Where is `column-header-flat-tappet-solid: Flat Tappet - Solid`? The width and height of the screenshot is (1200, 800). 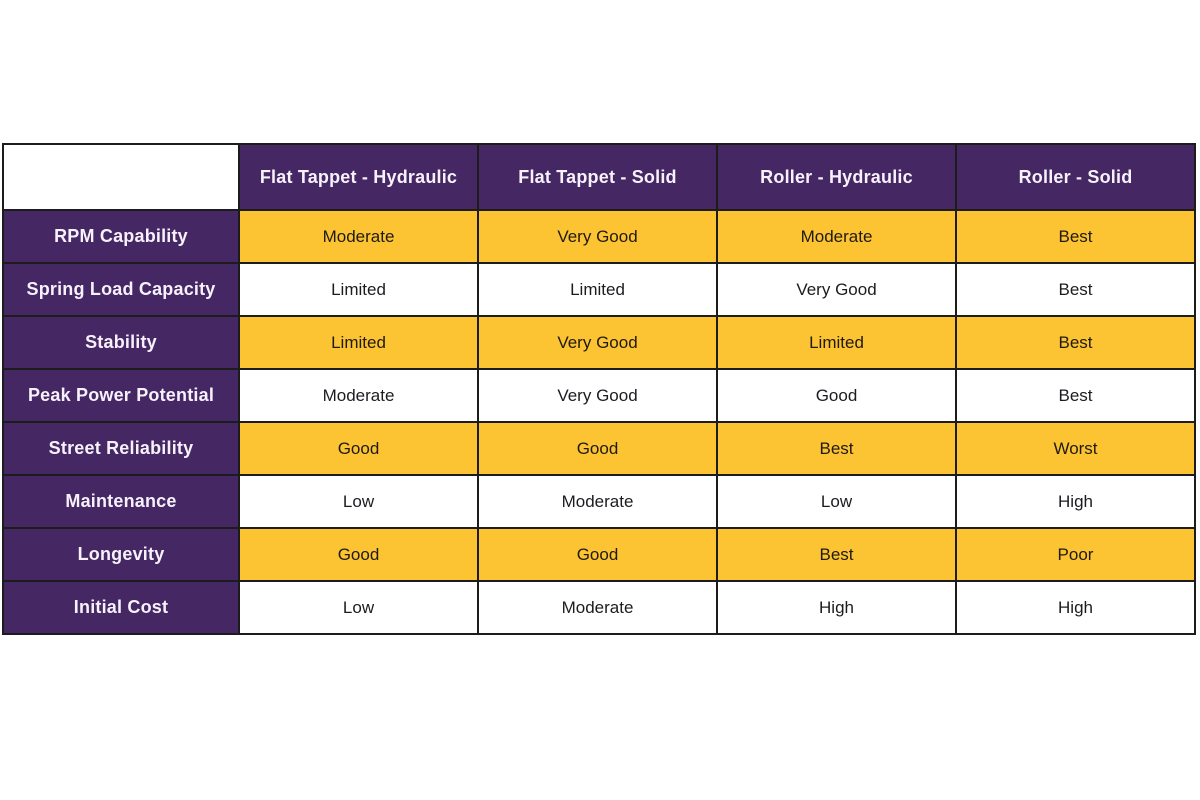
column-header-flat-tappet-solid: Flat Tappet - Solid is located at coordinates (597, 177).